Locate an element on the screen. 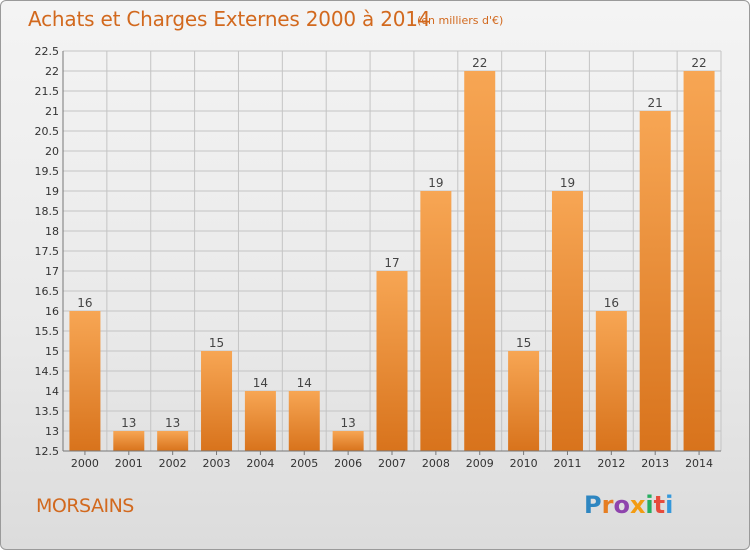 Image resolution: width=750 pixels, height=550 pixels. x-tick-label: 2003 is located at coordinates (217, 463).